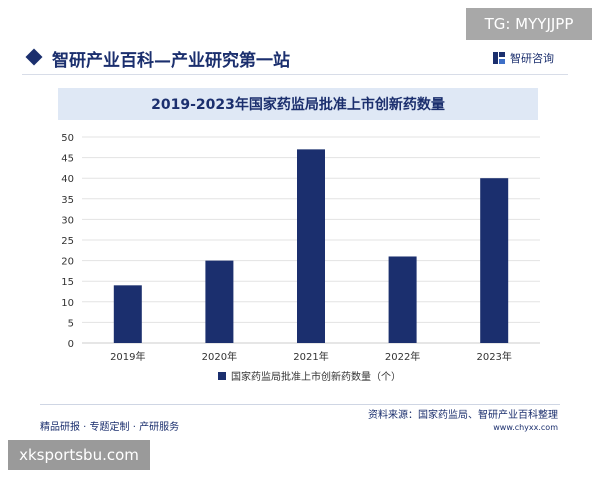 The image size is (600, 480). What do you see at coordinates (67, 303) in the screenshot?
I see `y-tick-label: 10` at bounding box center [67, 303].